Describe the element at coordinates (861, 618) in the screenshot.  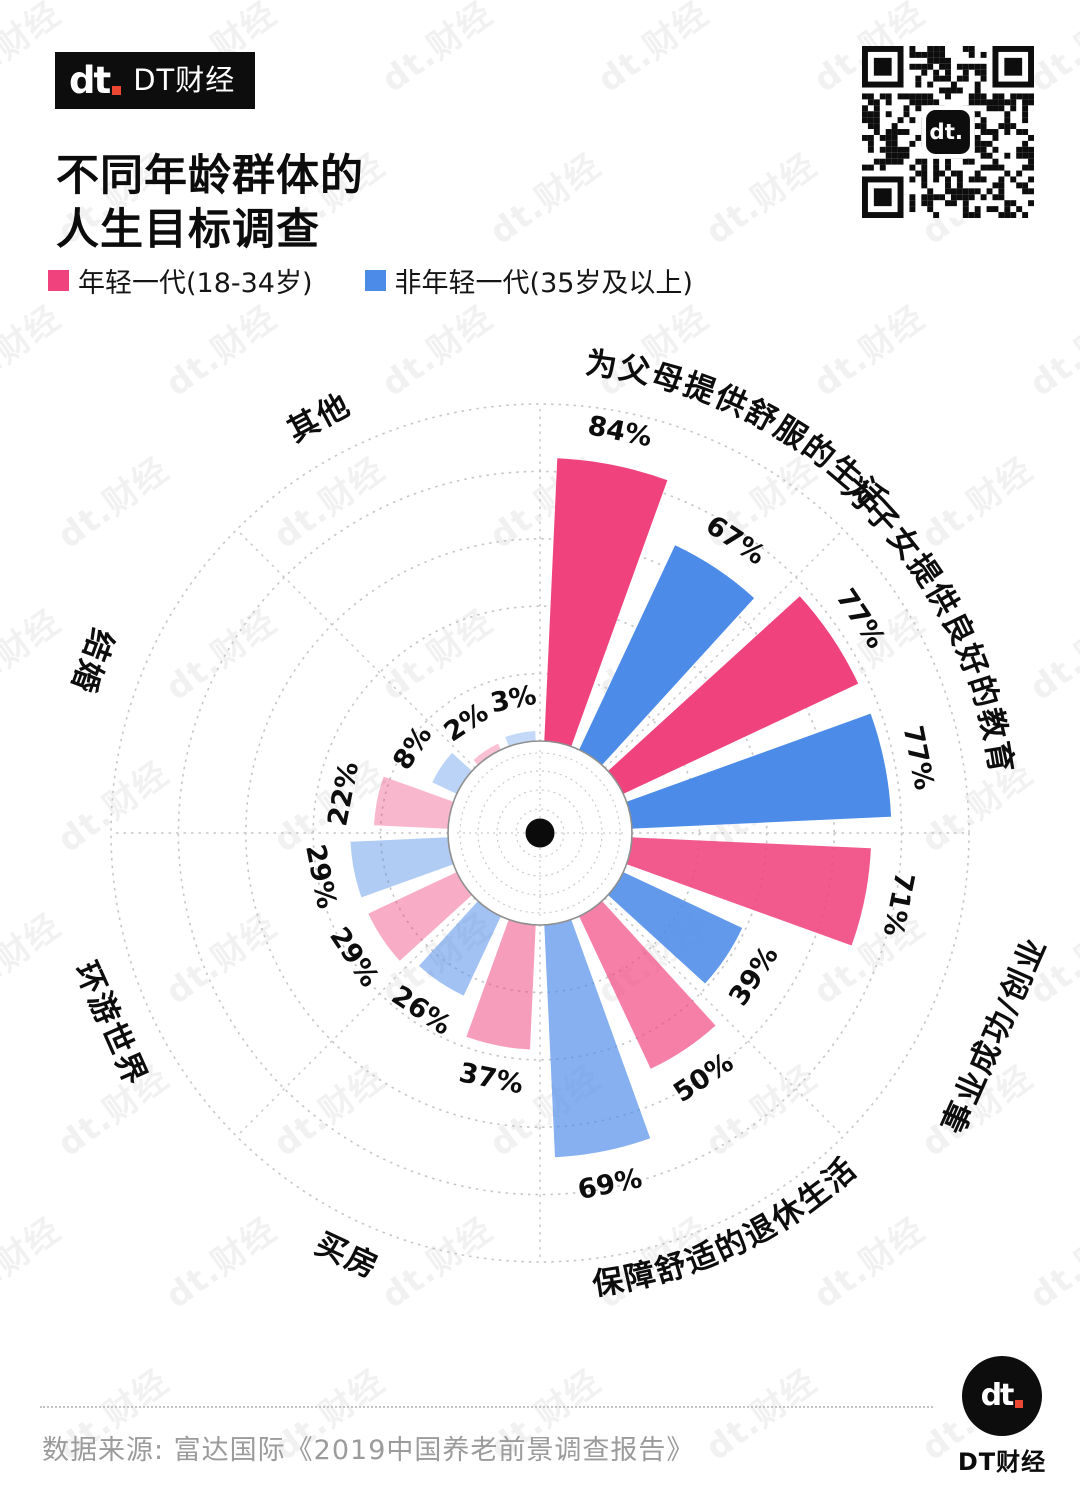
I see `value-label: 77%` at that location.